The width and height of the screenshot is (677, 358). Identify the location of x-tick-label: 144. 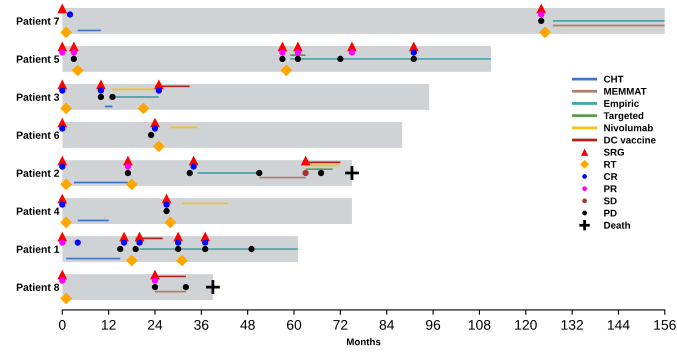
(619, 325).